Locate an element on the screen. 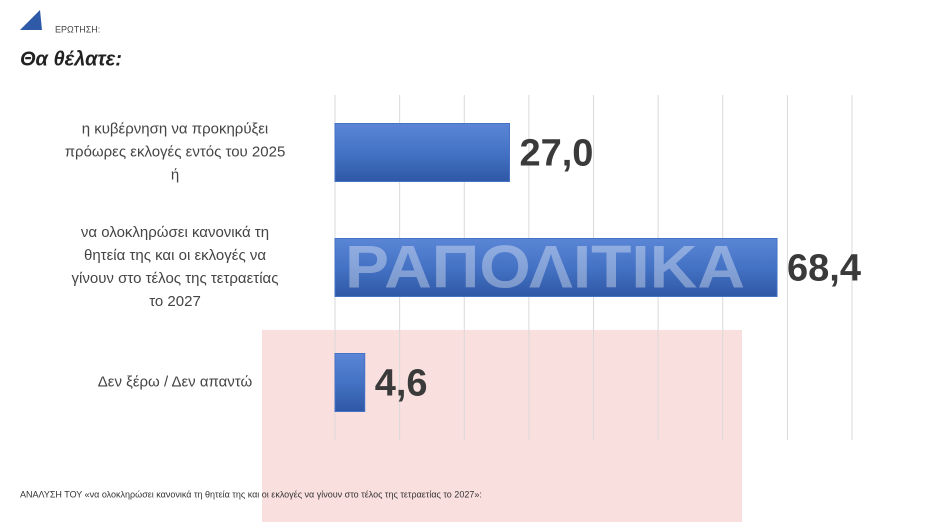 This screenshot has height=522, width=933. watermark: ΡΑΠΟΛΙΤΙΚΑ is located at coordinates (545, 266).